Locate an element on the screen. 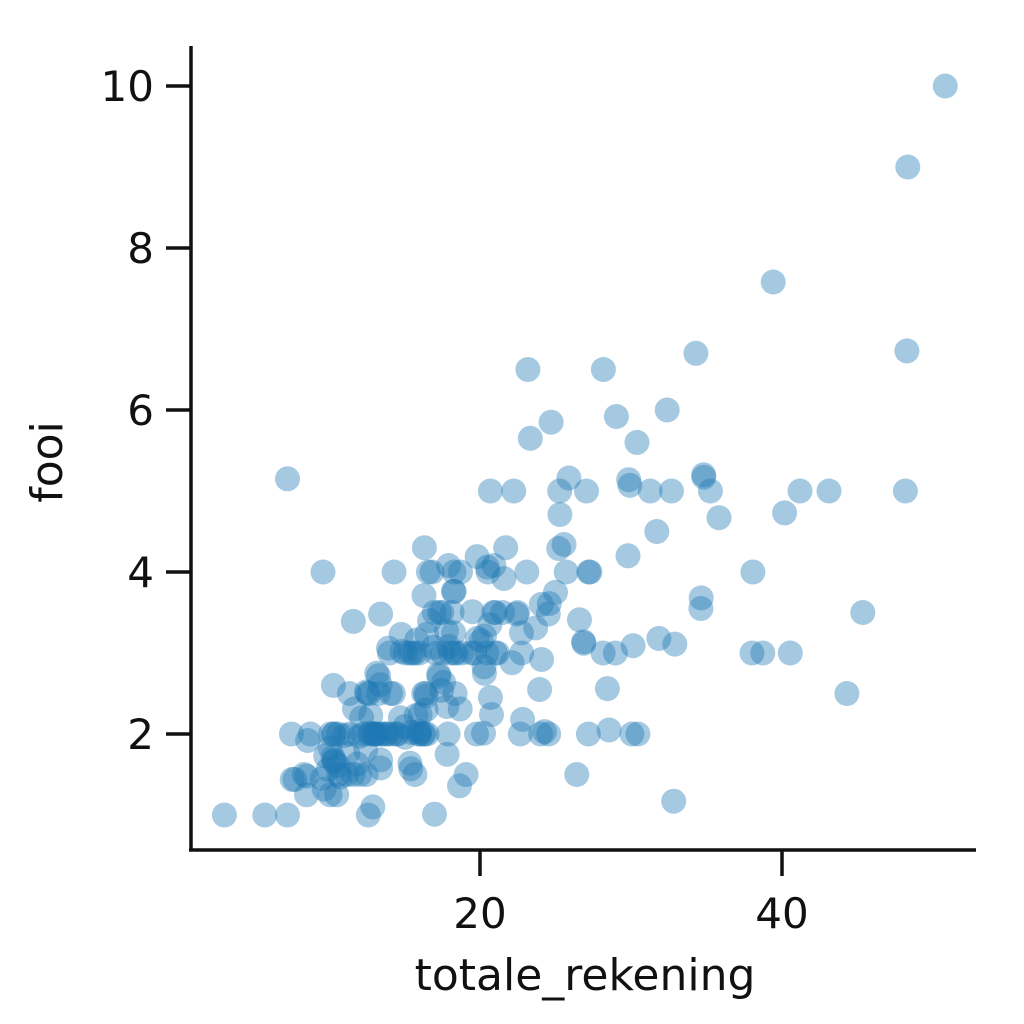  y-tick-label: 8 is located at coordinates (140, 248).